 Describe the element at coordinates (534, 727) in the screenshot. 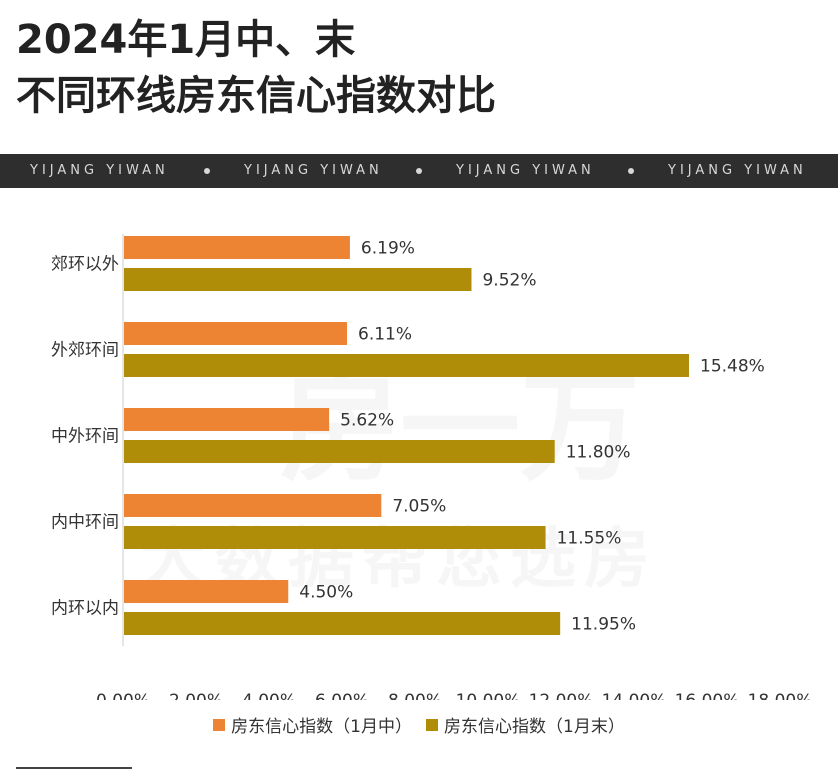

I see `legend-label-end: 房东信心指数（1月末）` at that location.